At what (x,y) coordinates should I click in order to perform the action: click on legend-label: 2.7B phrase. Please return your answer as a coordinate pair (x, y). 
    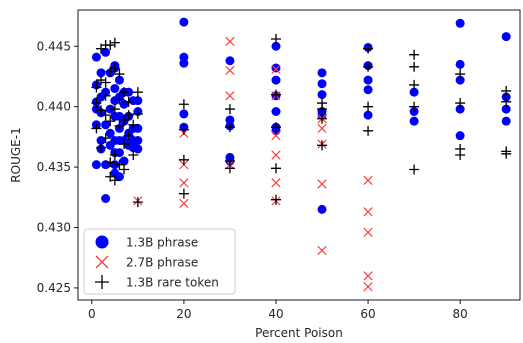
    Looking at the image, I should click on (162, 263).